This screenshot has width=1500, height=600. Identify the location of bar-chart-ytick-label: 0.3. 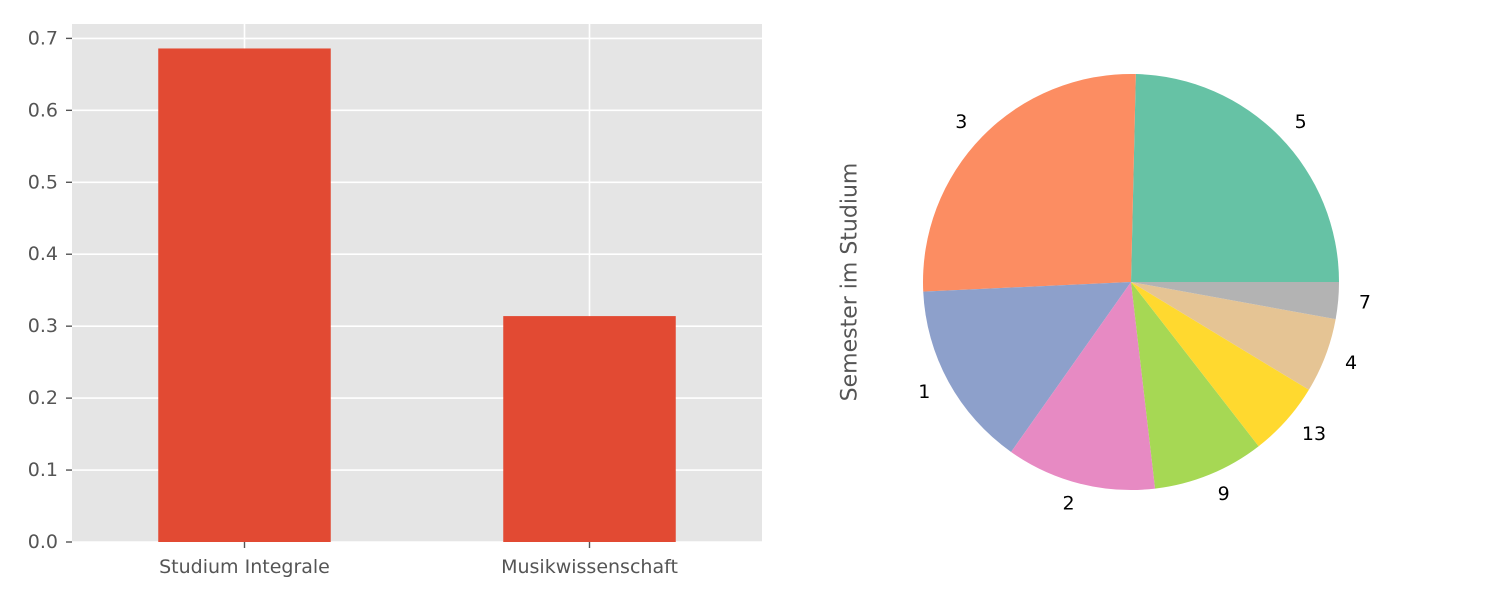
(43, 326).